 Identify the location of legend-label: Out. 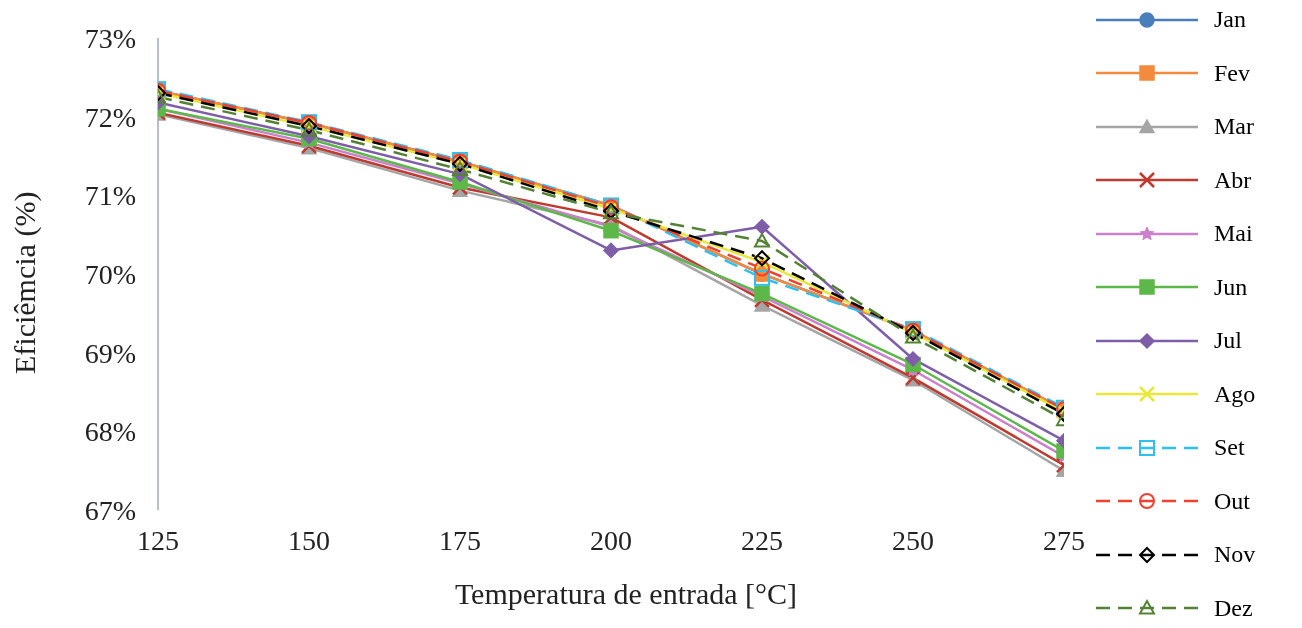
(1232, 501).